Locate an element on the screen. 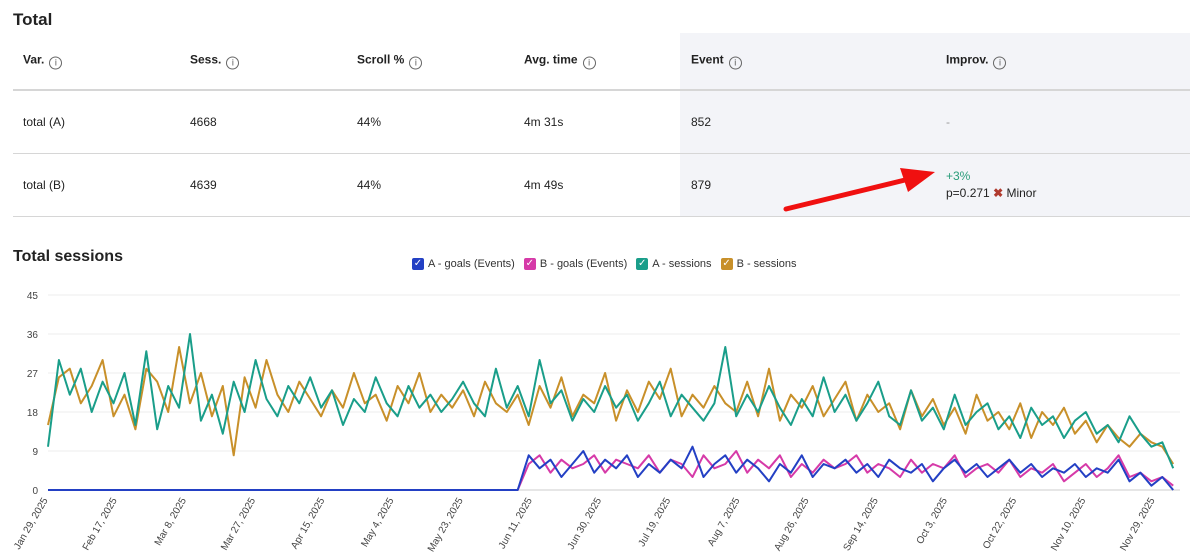 The height and width of the screenshot is (558, 1200). x-tick-label: Sep 14, 2025 is located at coordinates (861, 524).